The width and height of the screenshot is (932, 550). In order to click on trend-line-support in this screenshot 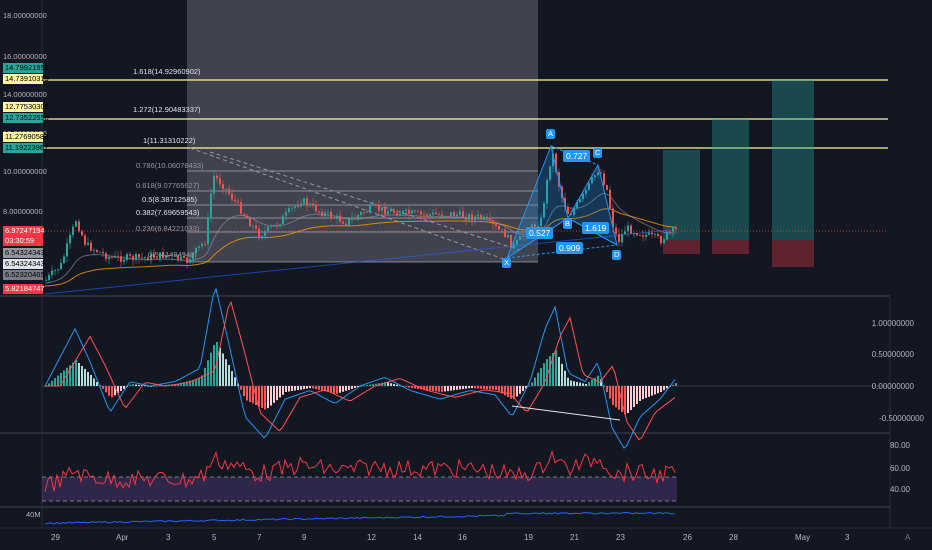, I will do `click(357, 262)`.